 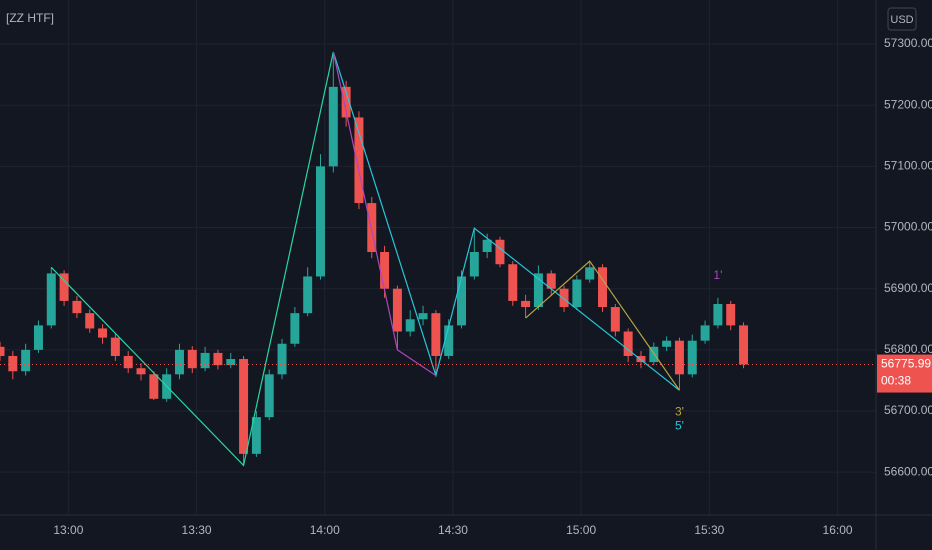 I want to click on last-price-tag, so click(x=904, y=373).